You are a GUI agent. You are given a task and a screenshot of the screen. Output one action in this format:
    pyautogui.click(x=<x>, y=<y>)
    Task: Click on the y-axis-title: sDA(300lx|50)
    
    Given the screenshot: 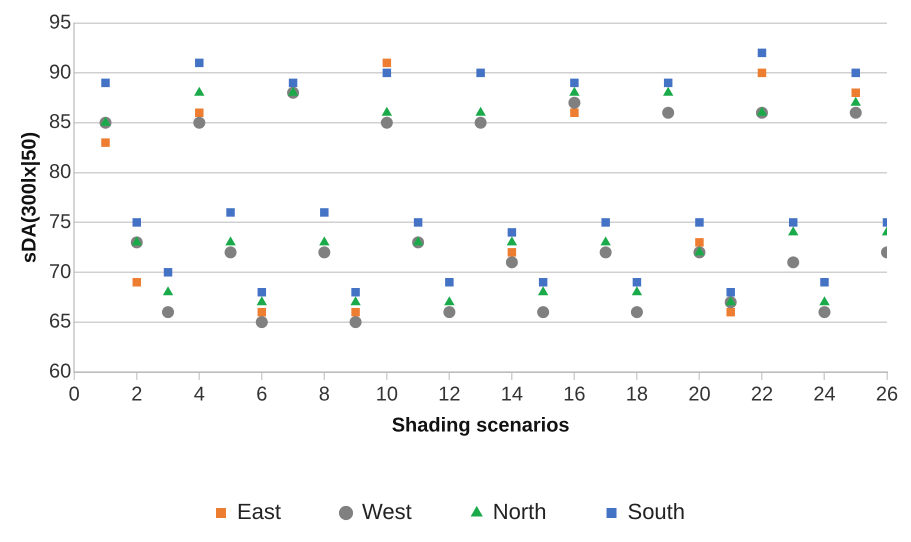 What is the action you would take?
    pyautogui.click(x=29, y=198)
    